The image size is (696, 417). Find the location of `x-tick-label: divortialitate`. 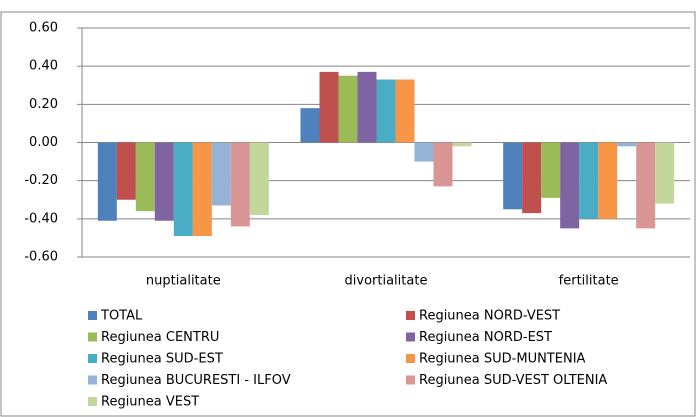

x-tick-label: divortialitate is located at coordinates (386, 281).